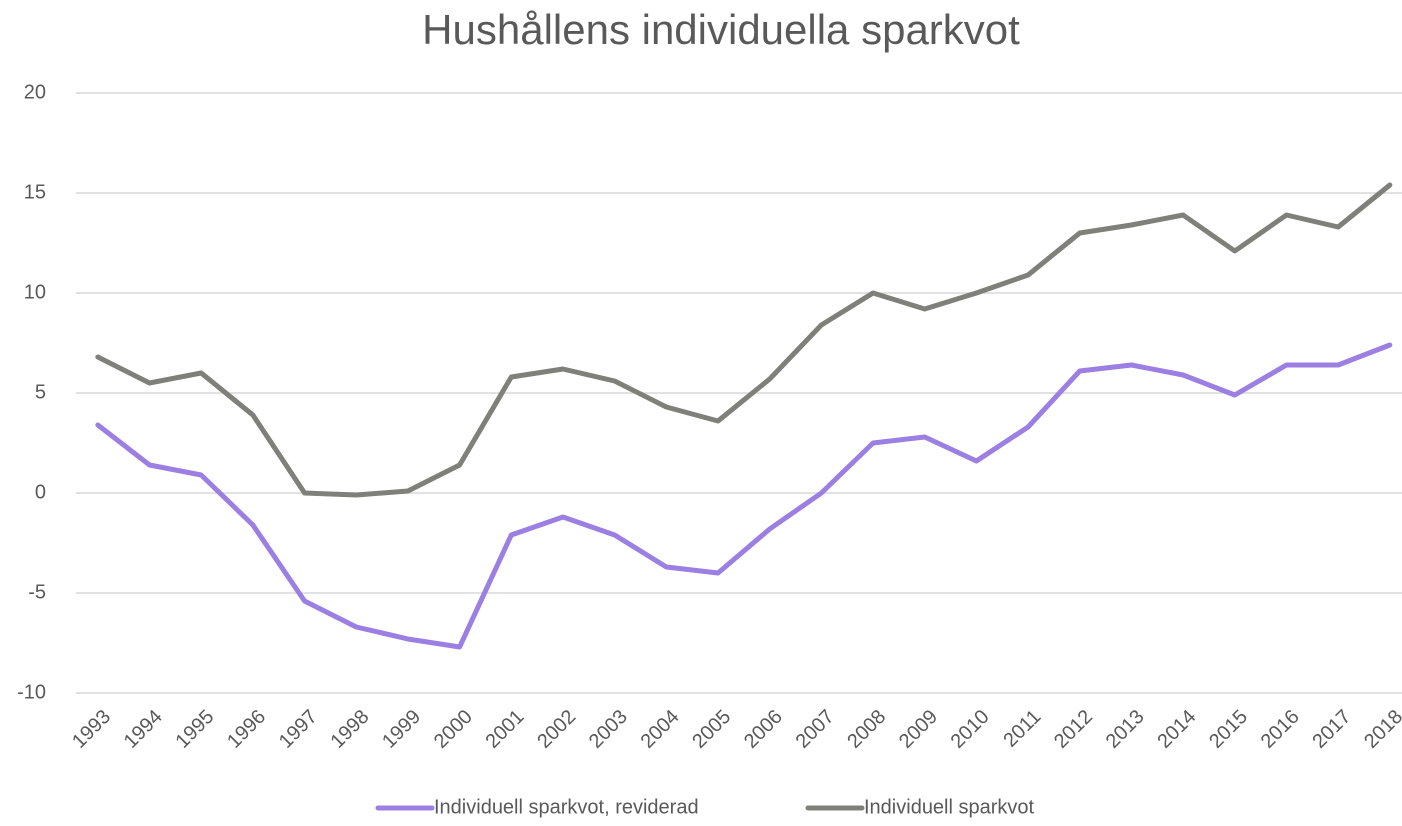 The width and height of the screenshot is (1402, 826). What do you see at coordinates (349, 729) in the screenshot?
I see `x-tick-label: 1998` at bounding box center [349, 729].